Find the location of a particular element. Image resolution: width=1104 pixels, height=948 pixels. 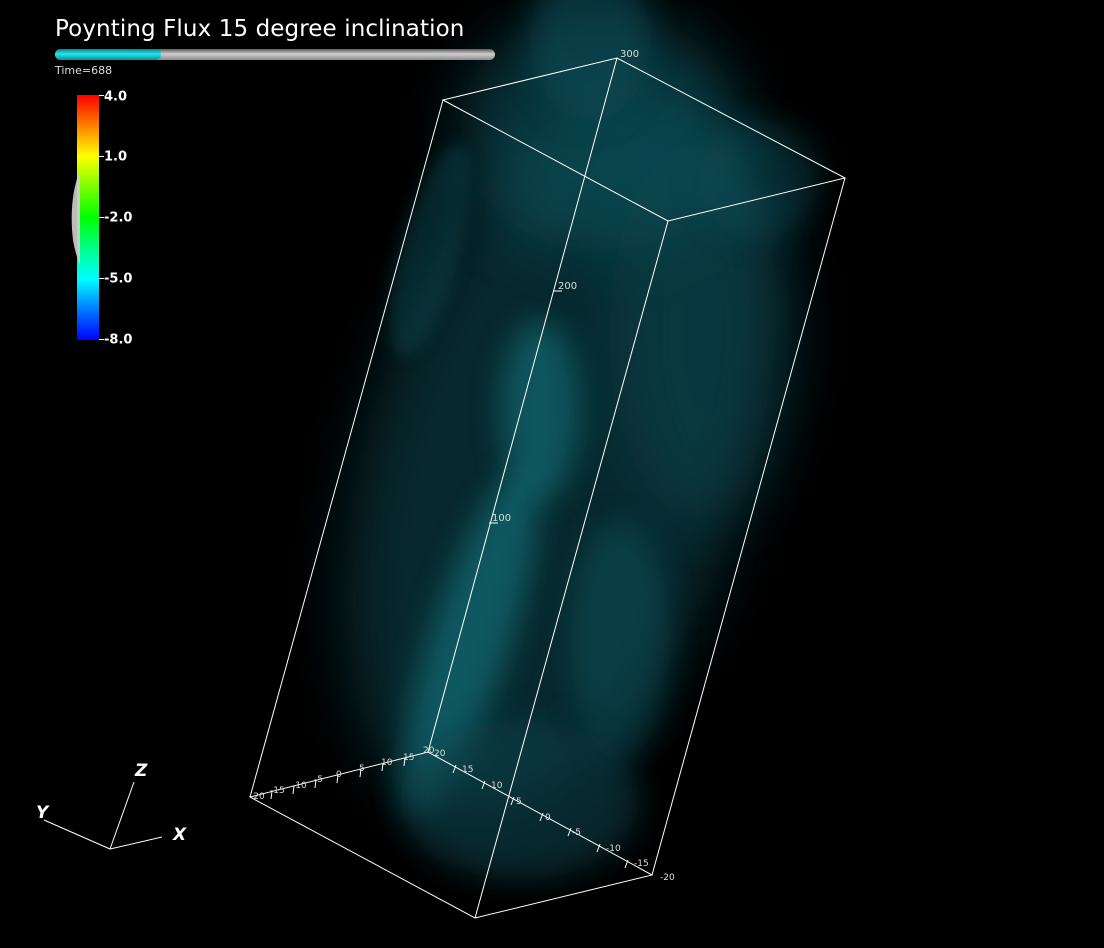

y-tick-label: 20 is located at coordinates (429, 751).